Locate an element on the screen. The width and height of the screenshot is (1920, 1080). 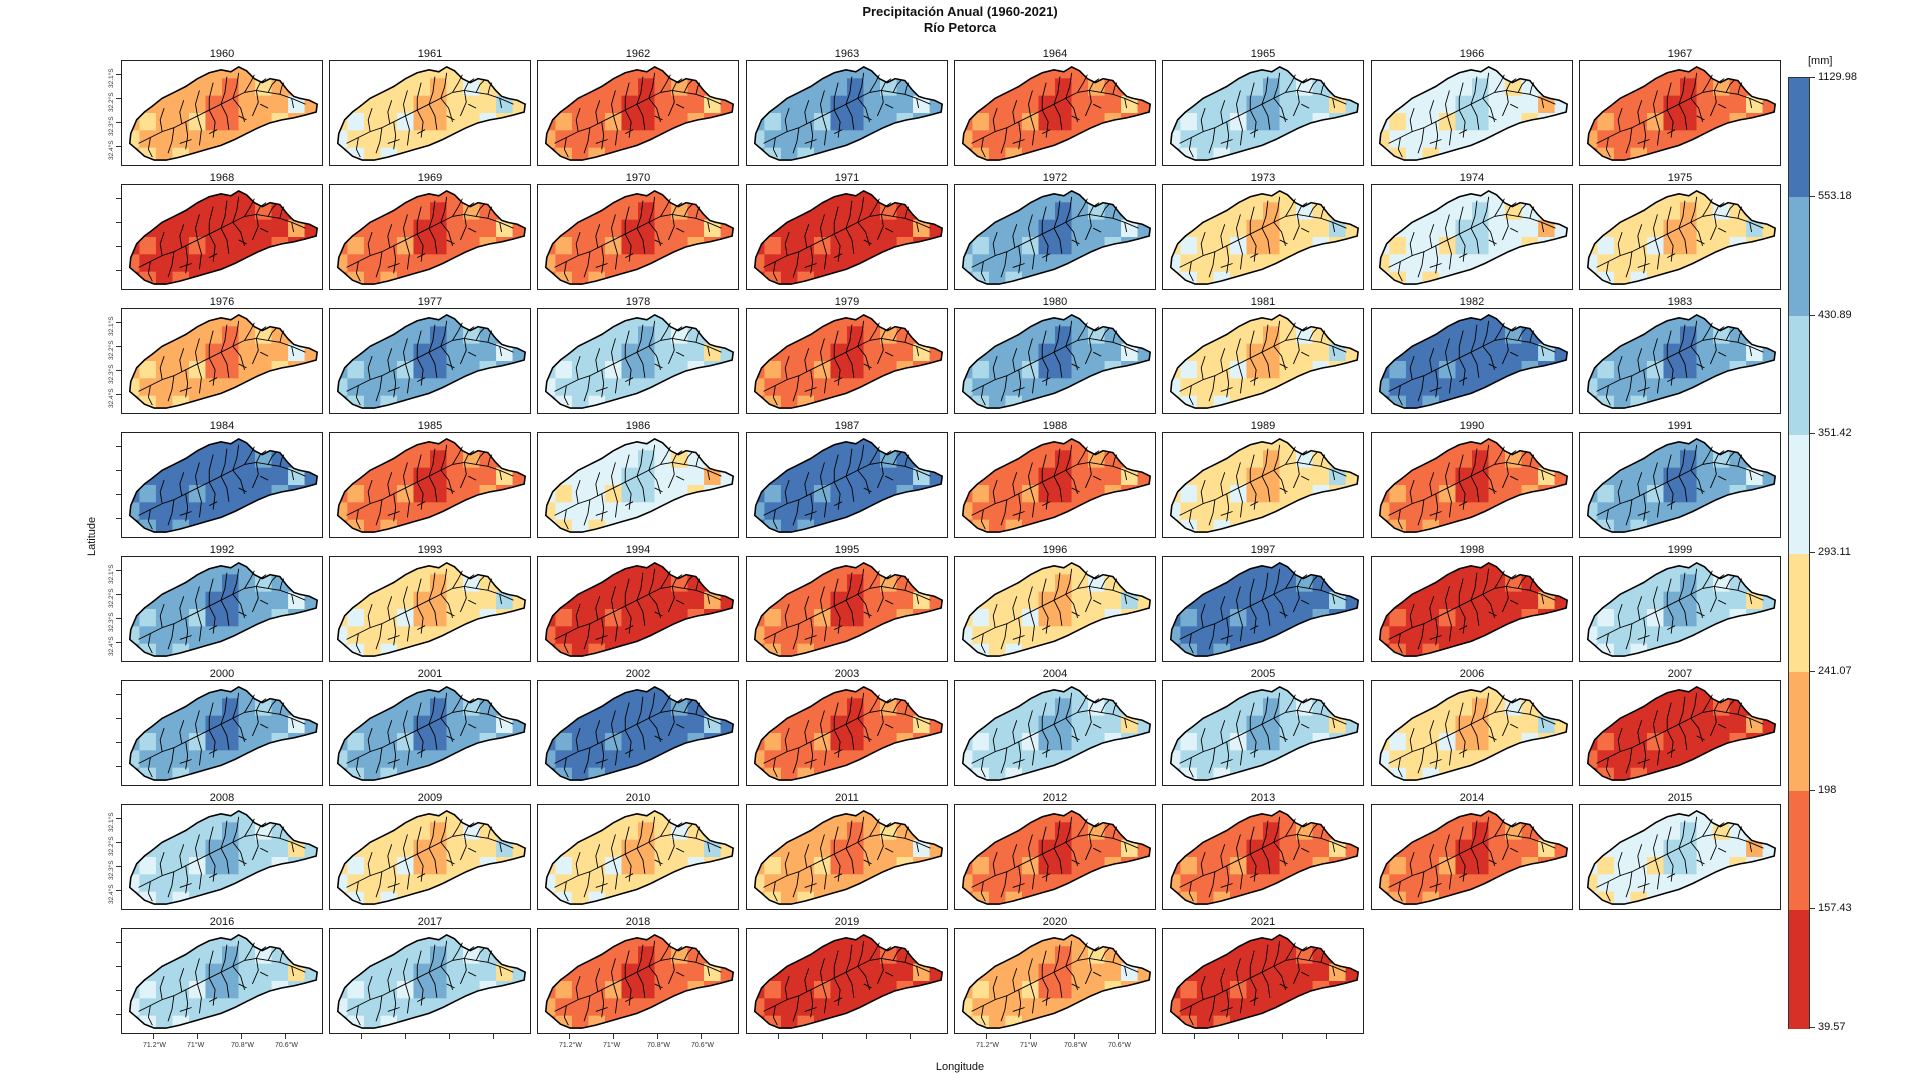
panel-year-label: 1982 is located at coordinates (1472, 302).